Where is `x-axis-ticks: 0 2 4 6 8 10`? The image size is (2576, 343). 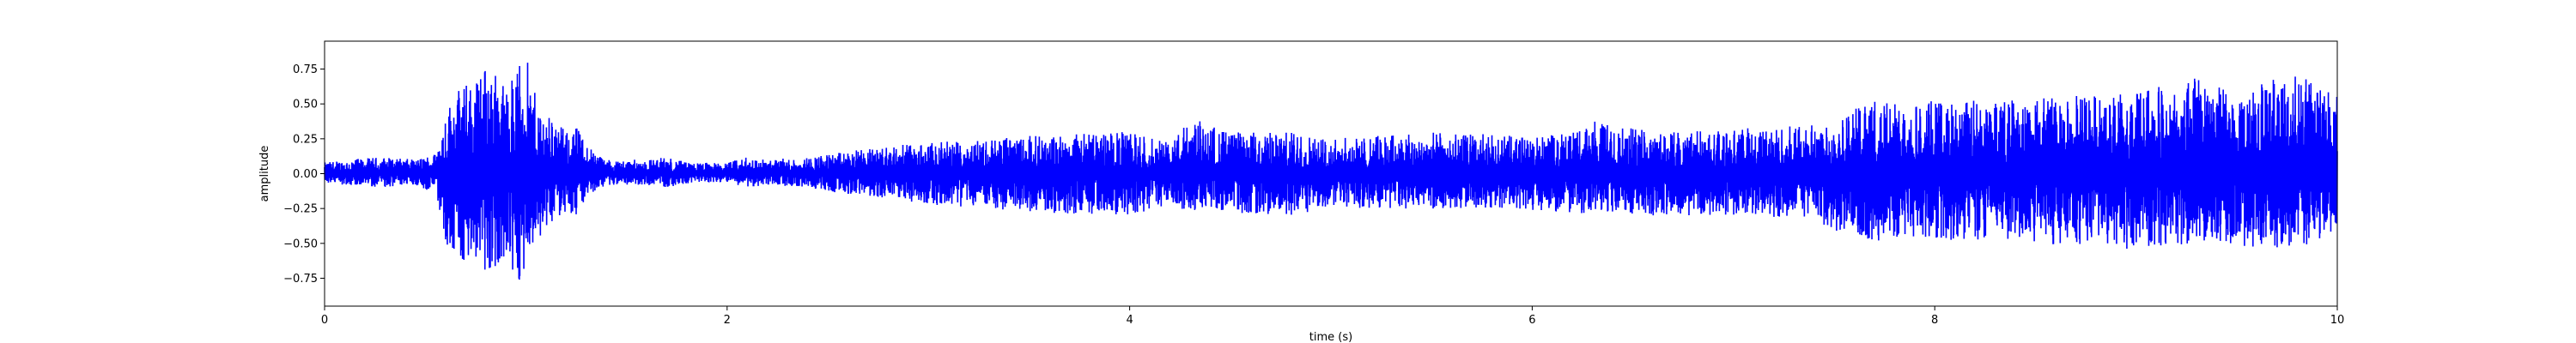 x-axis-ticks: 0 2 4 6 8 10 is located at coordinates (1332, 316).